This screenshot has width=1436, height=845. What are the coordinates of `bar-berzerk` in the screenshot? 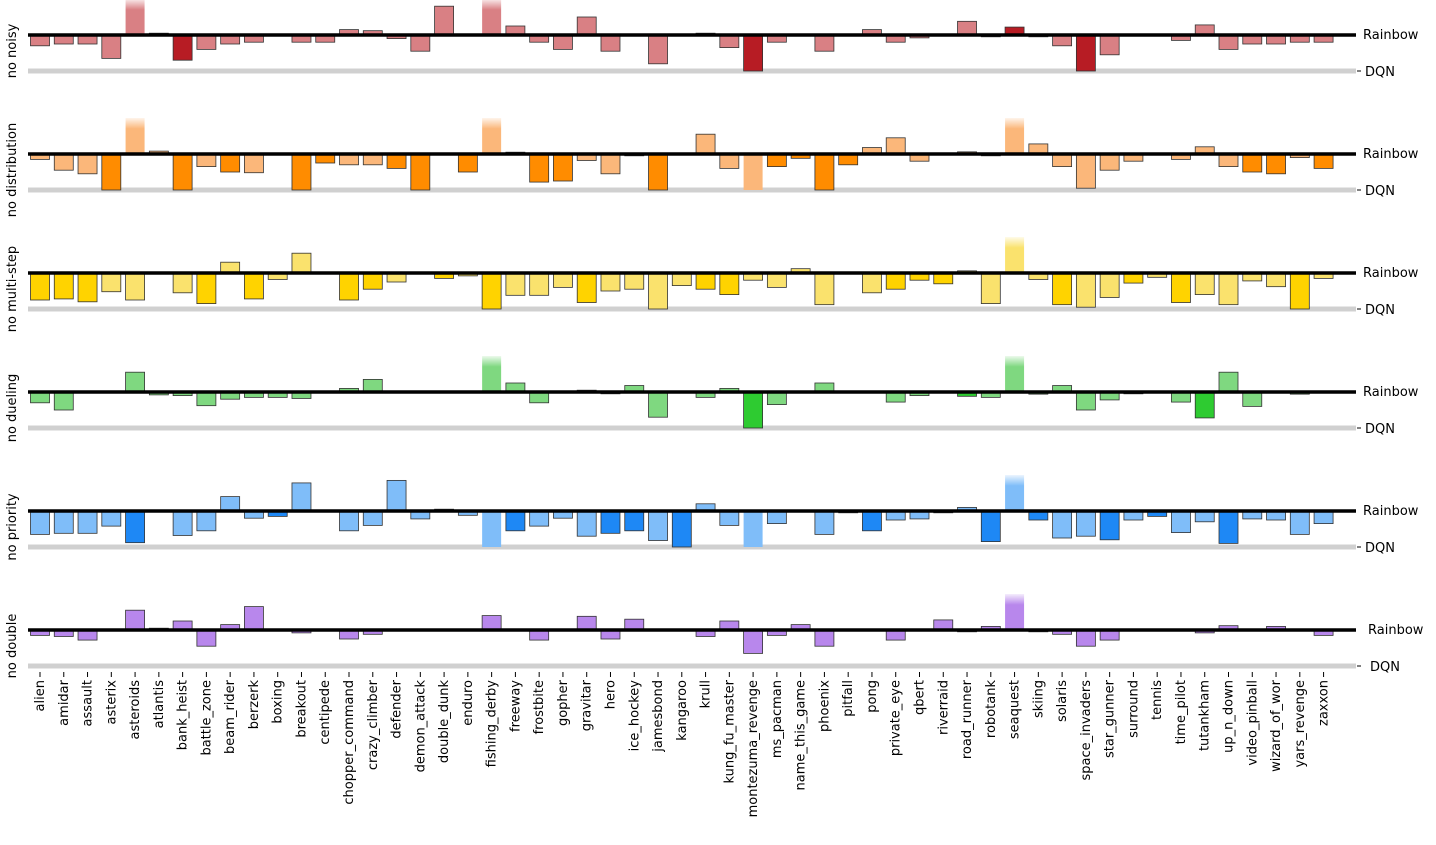 It's located at (254, 618).